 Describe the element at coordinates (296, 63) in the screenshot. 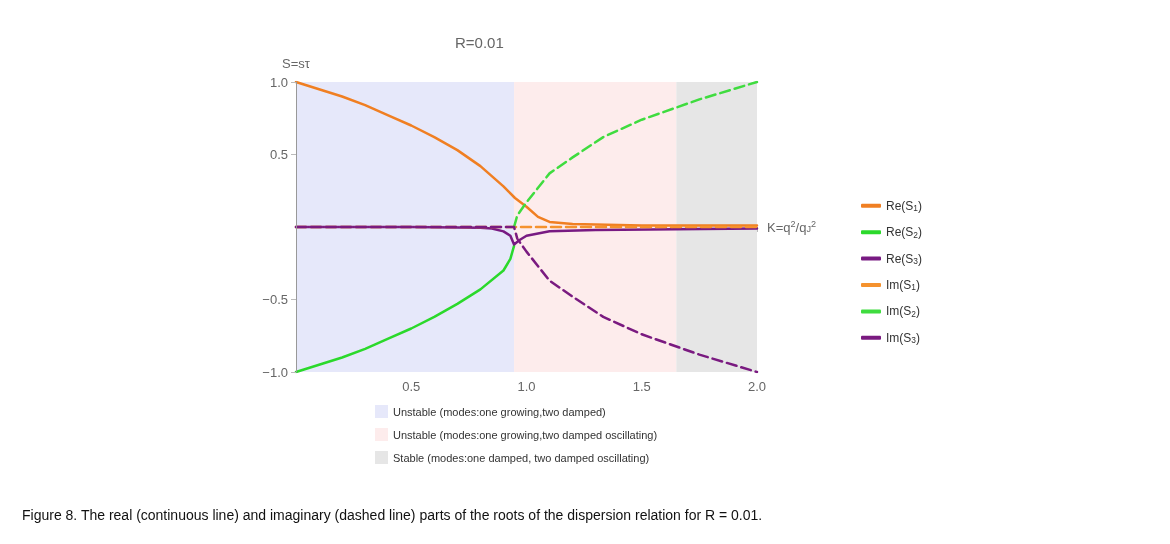

I see `y-axis-title: S=sτ` at that location.